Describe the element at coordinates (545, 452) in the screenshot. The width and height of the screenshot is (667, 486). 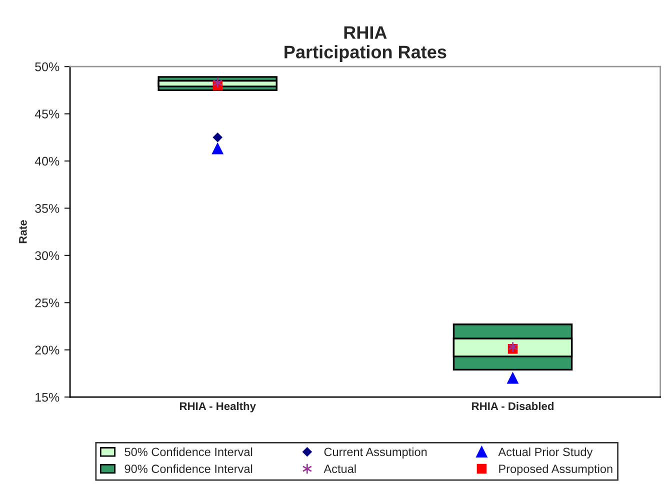
I see `legend-label: Actual Prior Study` at that location.